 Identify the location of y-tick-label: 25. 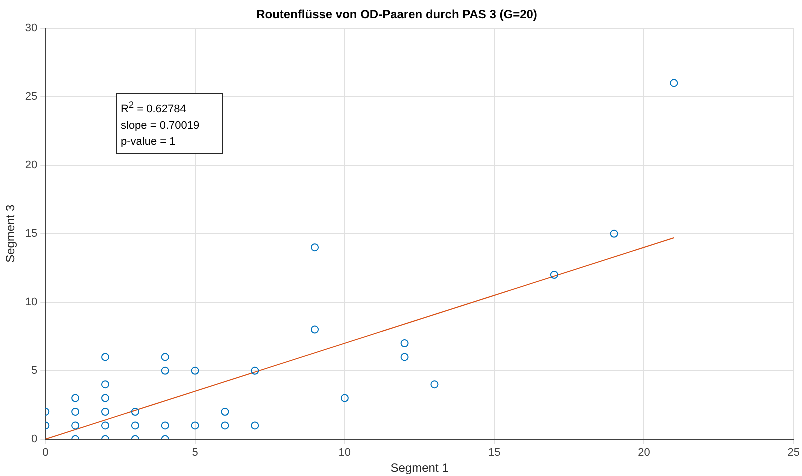
(31, 96).